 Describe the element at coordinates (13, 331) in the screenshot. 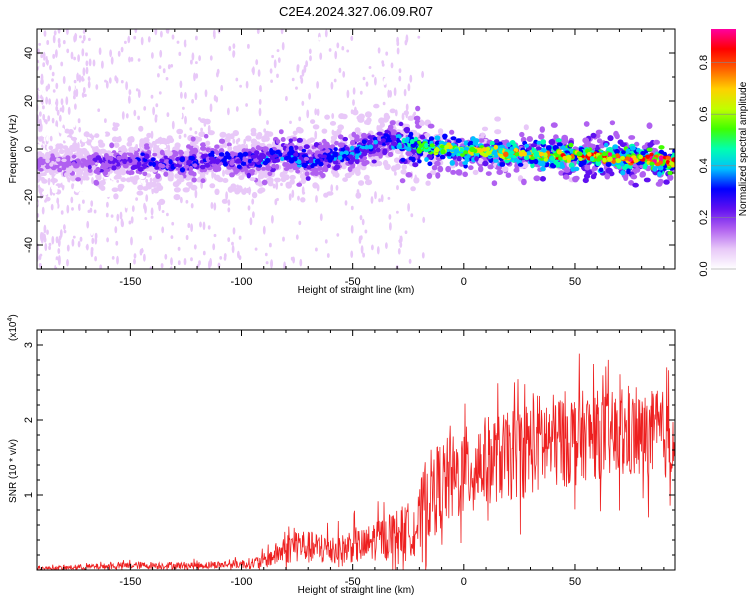

I see `snr-multiplier-base: (x10` at that location.